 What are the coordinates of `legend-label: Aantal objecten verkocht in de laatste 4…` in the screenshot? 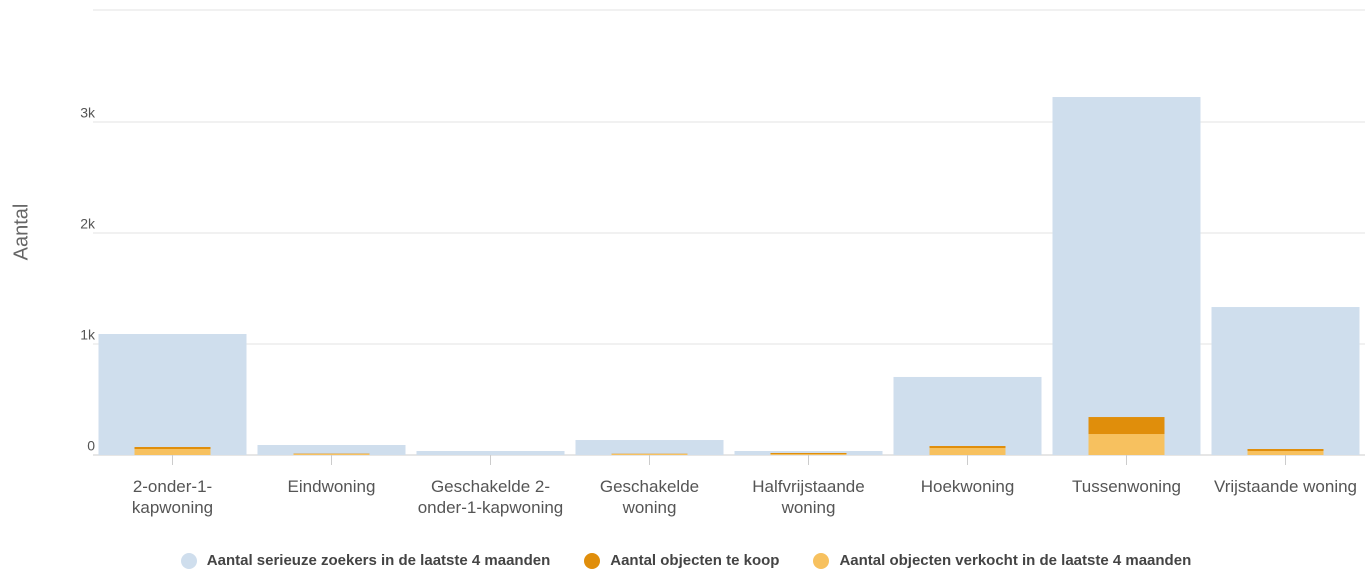 It's located at (1015, 560).